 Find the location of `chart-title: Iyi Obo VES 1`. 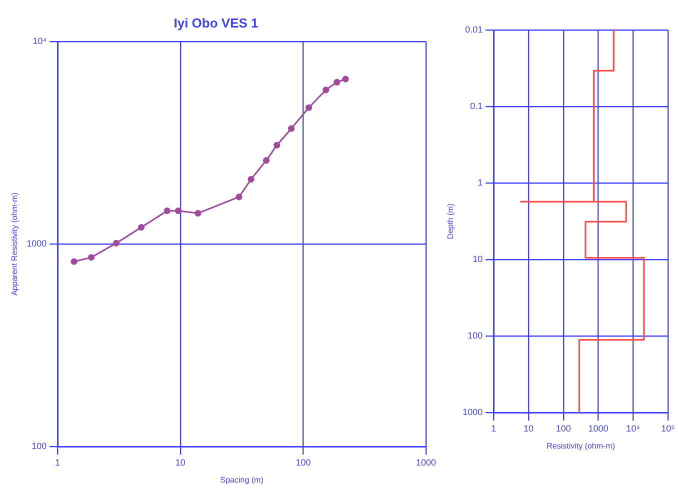

chart-title: Iyi Obo VES 1 is located at coordinates (216, 22).